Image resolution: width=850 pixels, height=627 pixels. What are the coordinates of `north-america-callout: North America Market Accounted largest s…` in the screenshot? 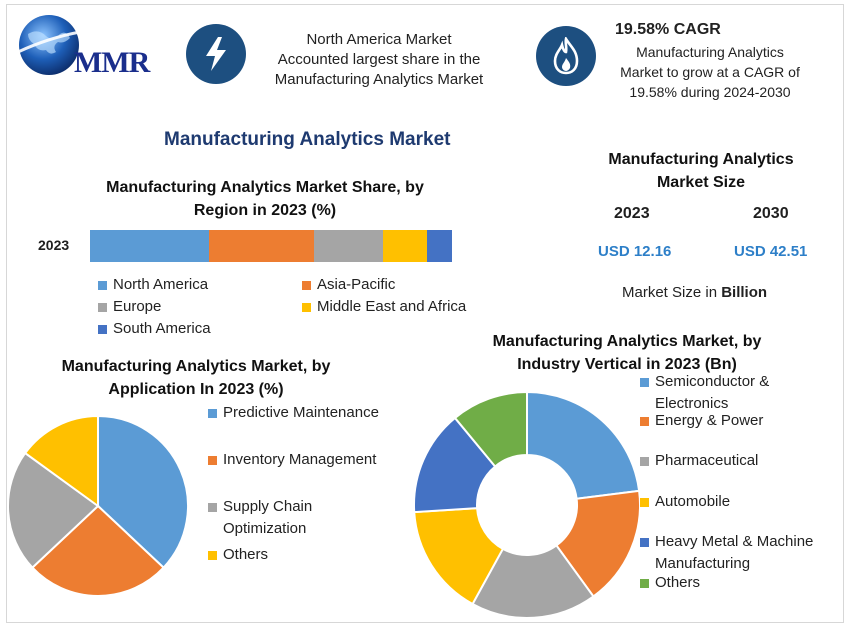 It's located at (379, 60).